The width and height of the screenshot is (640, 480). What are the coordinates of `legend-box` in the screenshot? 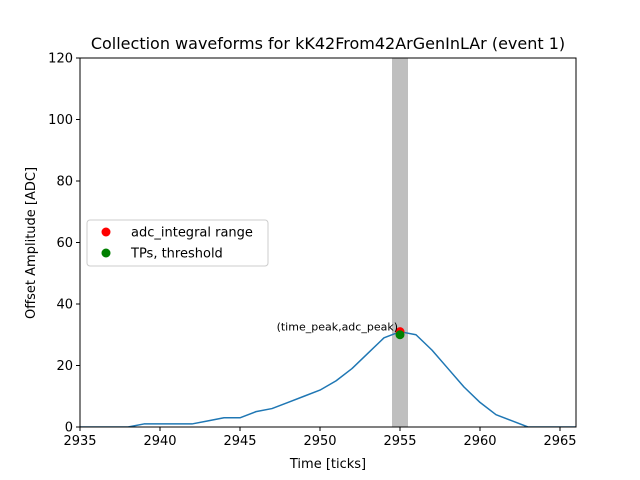 It's located at (177, 243).